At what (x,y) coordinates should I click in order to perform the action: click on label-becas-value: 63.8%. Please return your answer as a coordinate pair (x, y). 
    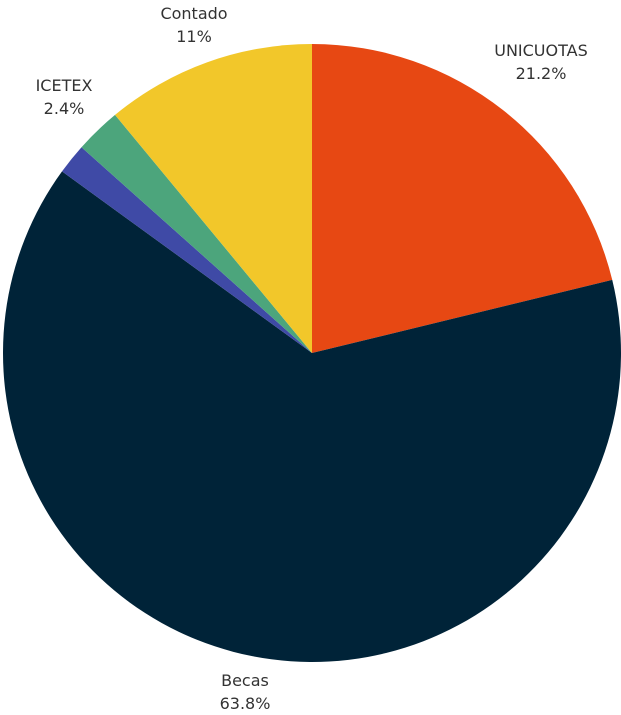
    Looking at the image, I should click on (245, 703).